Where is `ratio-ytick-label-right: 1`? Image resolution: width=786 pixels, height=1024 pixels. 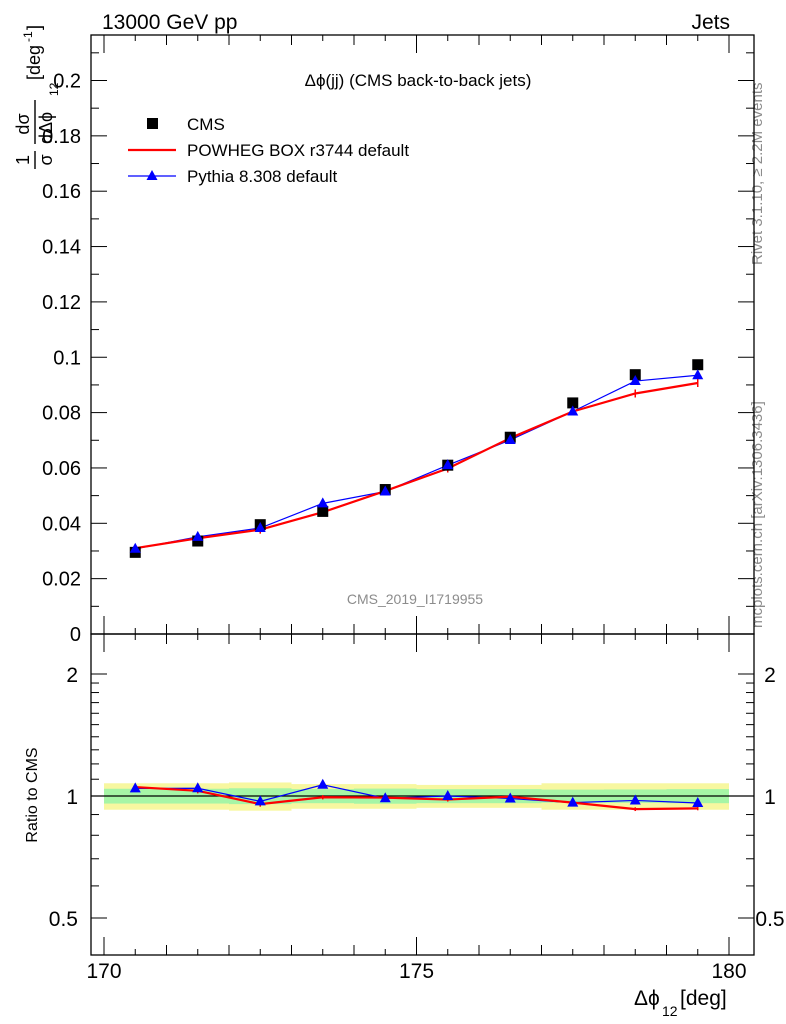 ratio-ytick-label-right: 1 is located at coordinates (770, 797).